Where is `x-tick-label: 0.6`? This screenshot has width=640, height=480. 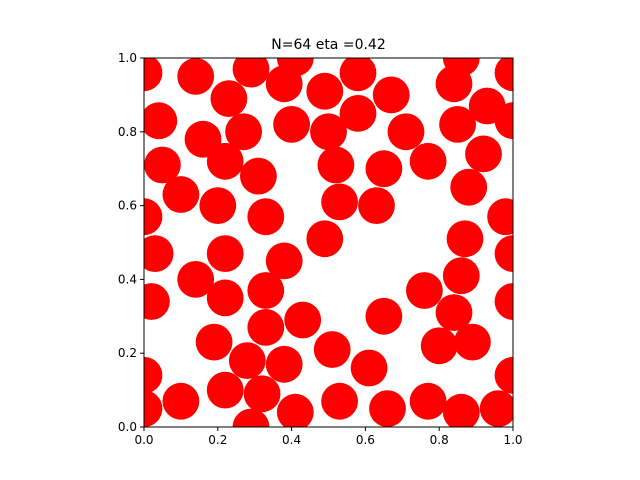 x-tick-label: 0.6 is located at coordinates (365, 440).